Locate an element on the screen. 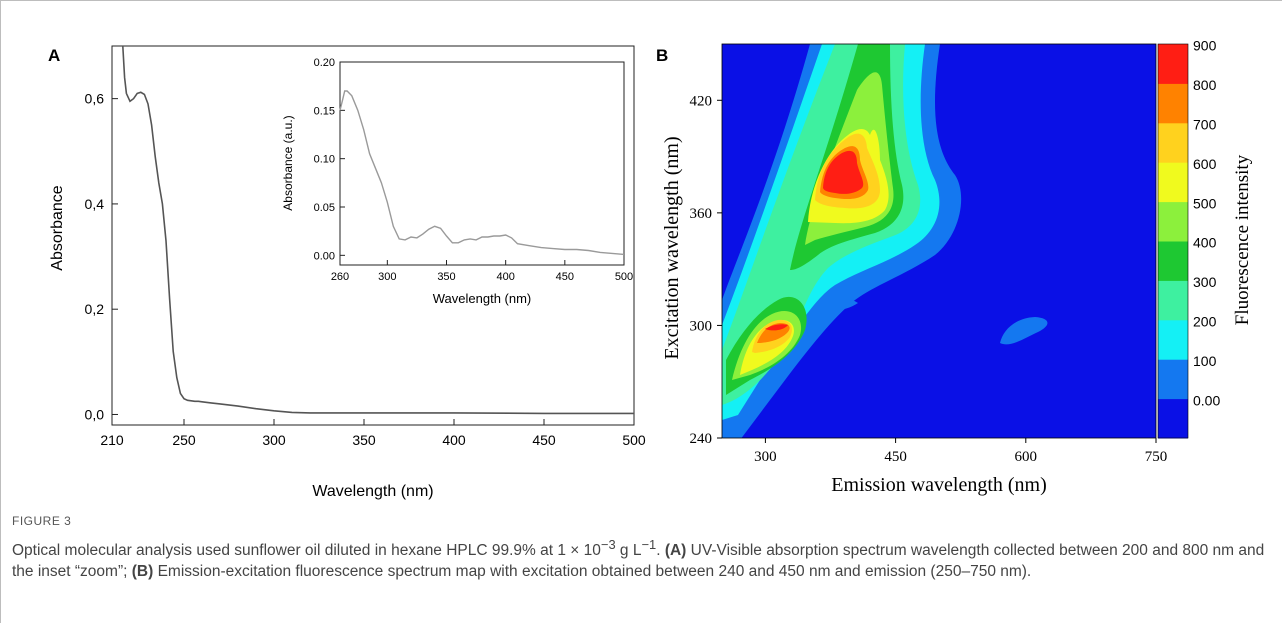  panel-b-x-axis: 300 450 600 750 is located at coordinates (960, 451).